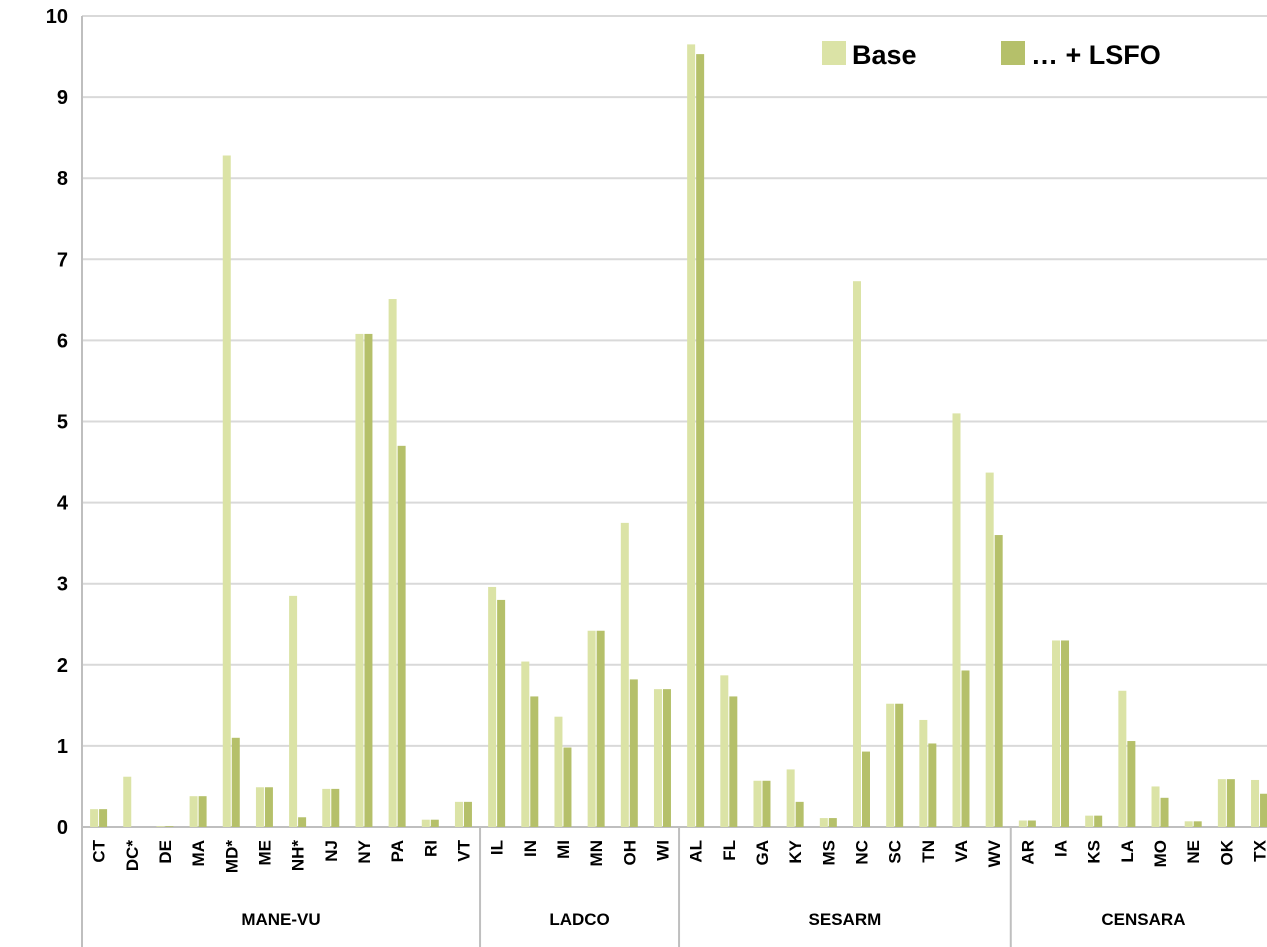 This screenshot has height=947, width=1267. Describe the element at coordinates (430, 848) in the screenshot. I see `x-tick-label: RI` at that location.